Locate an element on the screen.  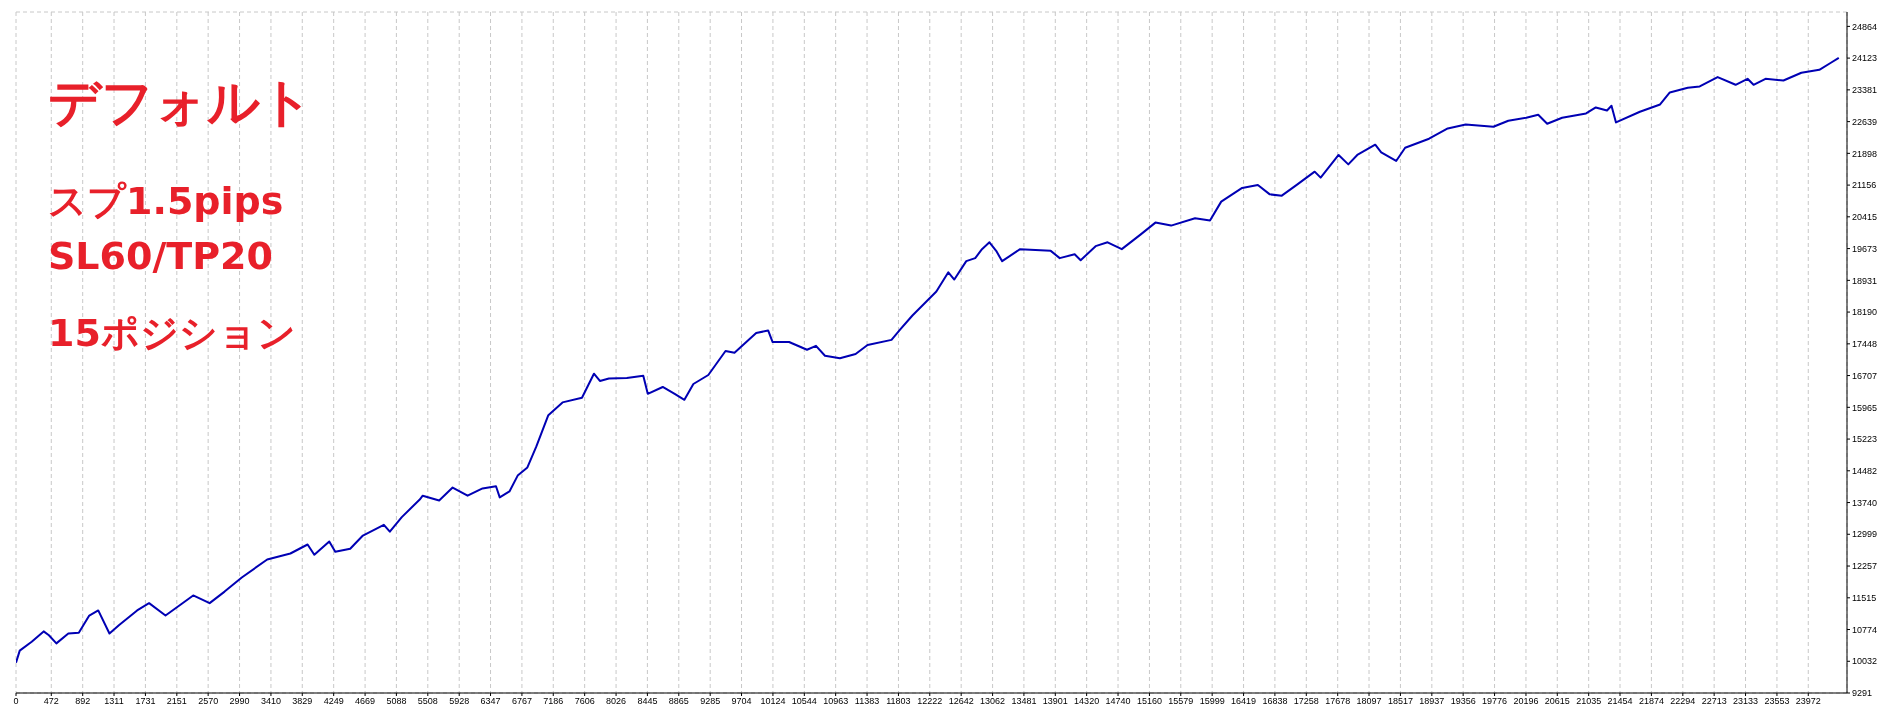
x-tick-label: 2990 is located at coordinates (239, 701).